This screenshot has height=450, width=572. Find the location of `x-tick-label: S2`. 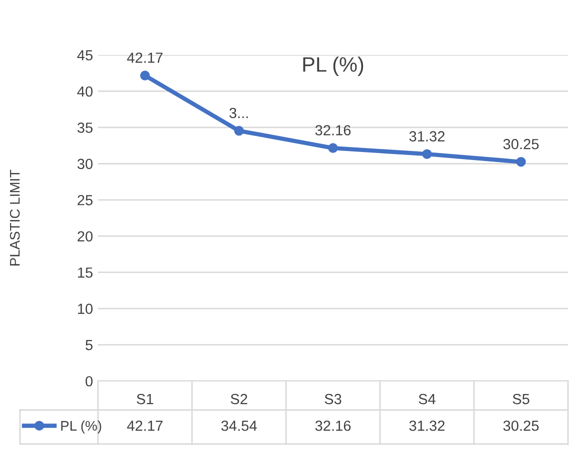

x-tick-label: S2 is located at coordinates (239, 399).